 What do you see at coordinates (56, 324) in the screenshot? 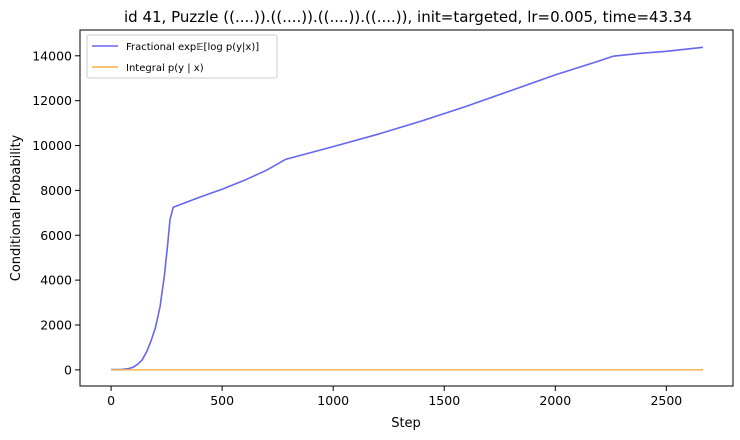
I see `y-tick-label-2000: 2000` at bounding box center [56, 324].